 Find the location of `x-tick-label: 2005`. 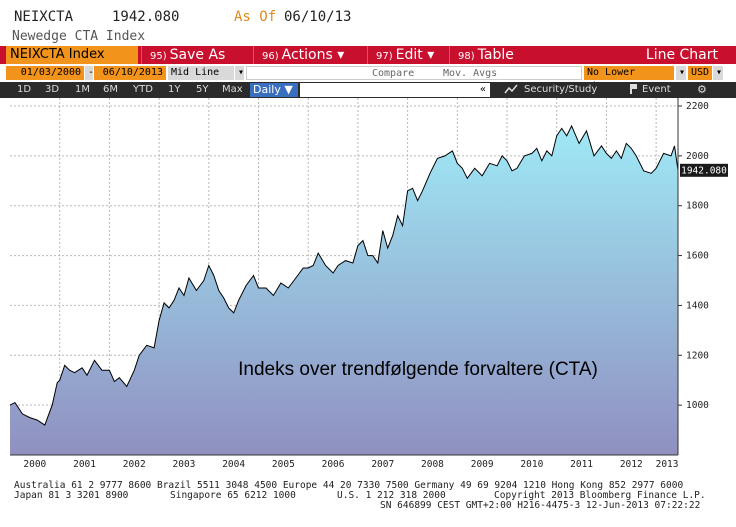

x-tick-label: 2005 is located at coordinates (283, 464).